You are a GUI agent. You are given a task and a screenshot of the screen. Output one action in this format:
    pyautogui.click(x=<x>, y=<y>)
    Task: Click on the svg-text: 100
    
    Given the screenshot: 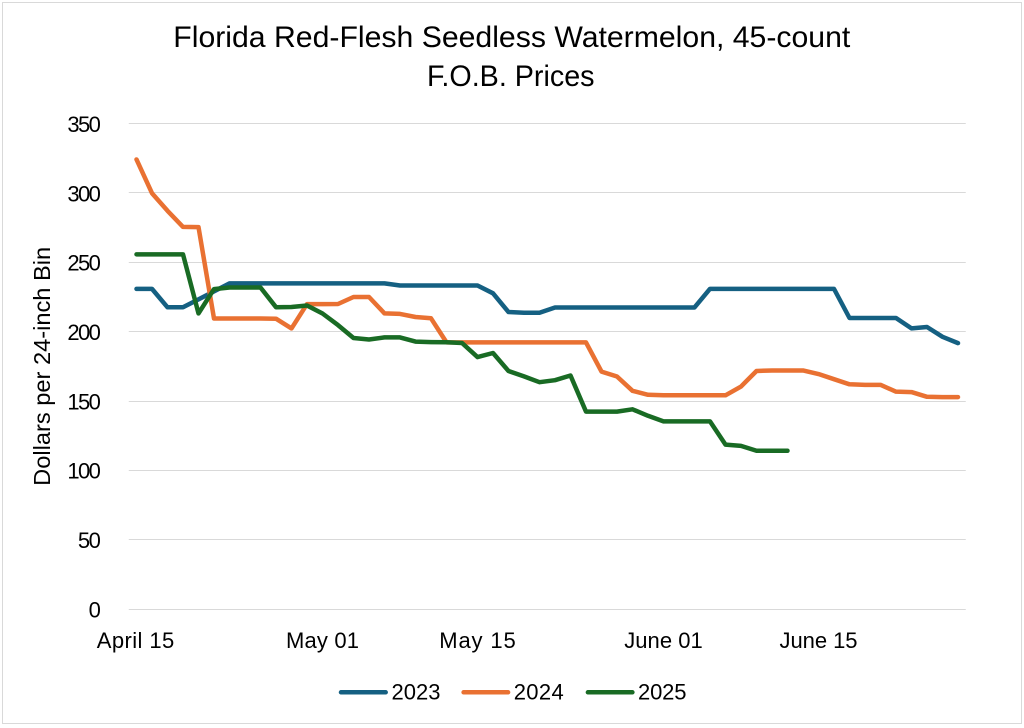 What is the action you would take?
    pyautogui.click(x=84, y=471)
    